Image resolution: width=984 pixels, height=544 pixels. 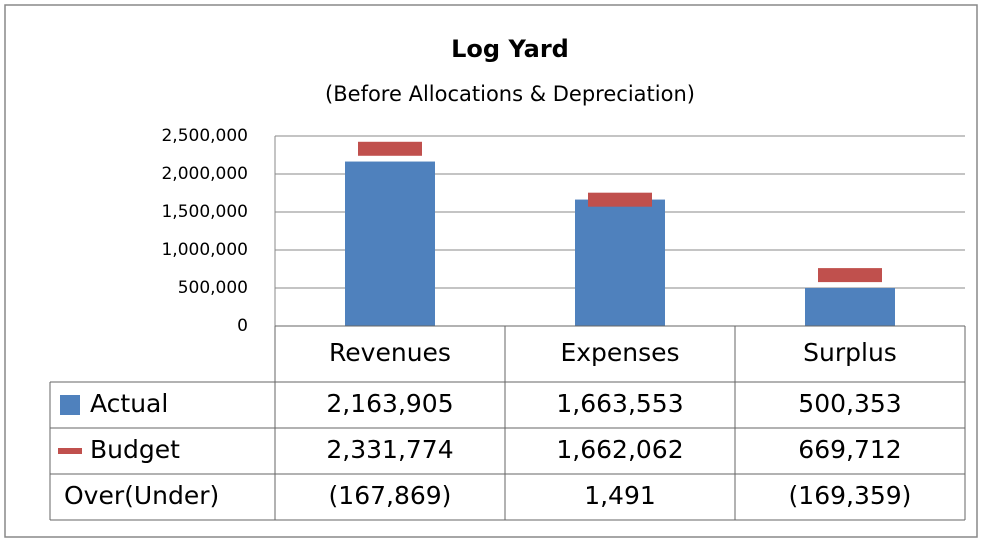 I want to click on table-cell: 1,662,062, so click(x=619, y=449).